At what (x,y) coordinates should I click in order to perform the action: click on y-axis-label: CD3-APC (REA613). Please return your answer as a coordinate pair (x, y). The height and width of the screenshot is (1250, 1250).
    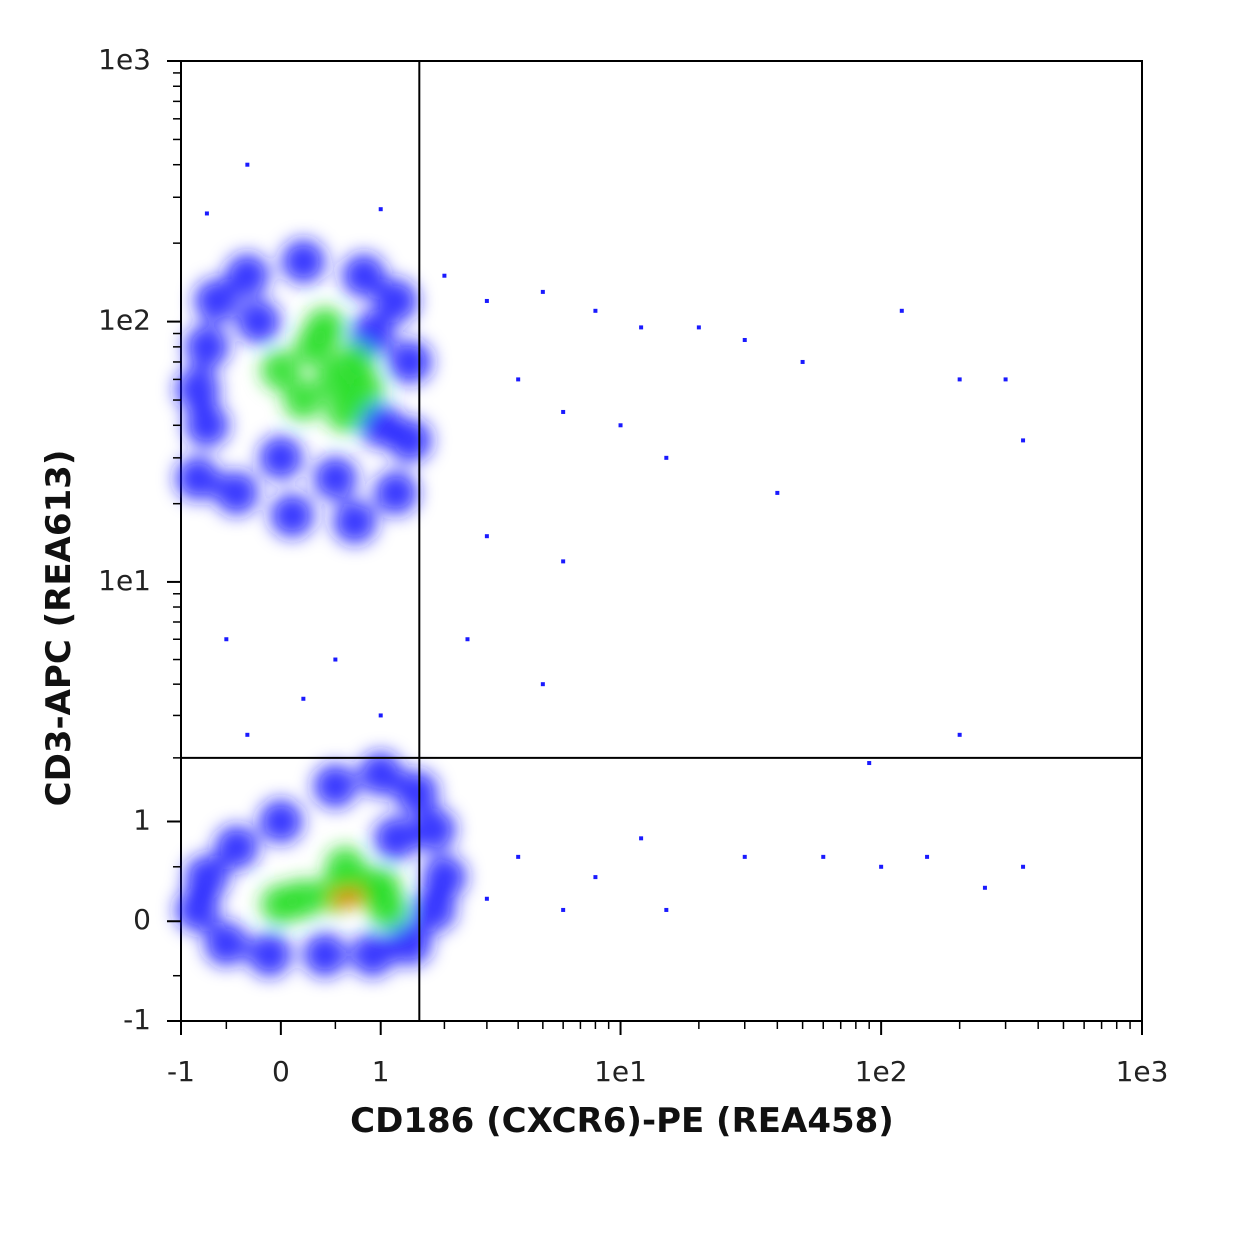
    Looking at the image, I should click on (59, 628).